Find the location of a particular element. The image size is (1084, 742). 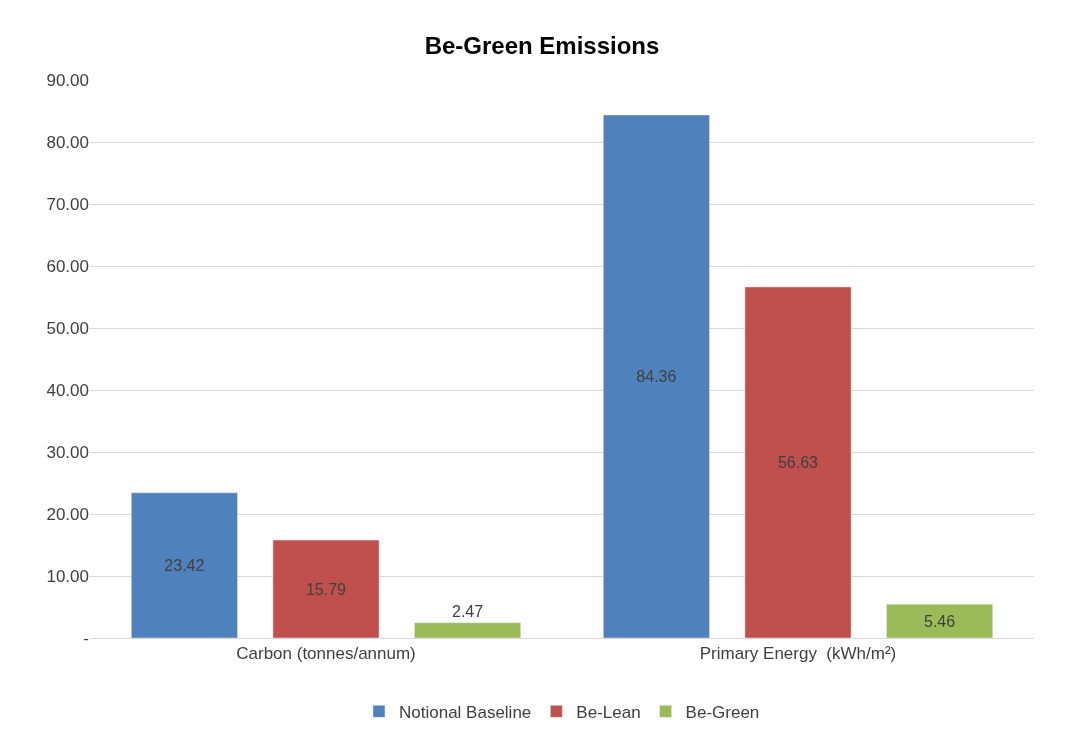

y-tick-label: - is located at coordinates (86, 638).